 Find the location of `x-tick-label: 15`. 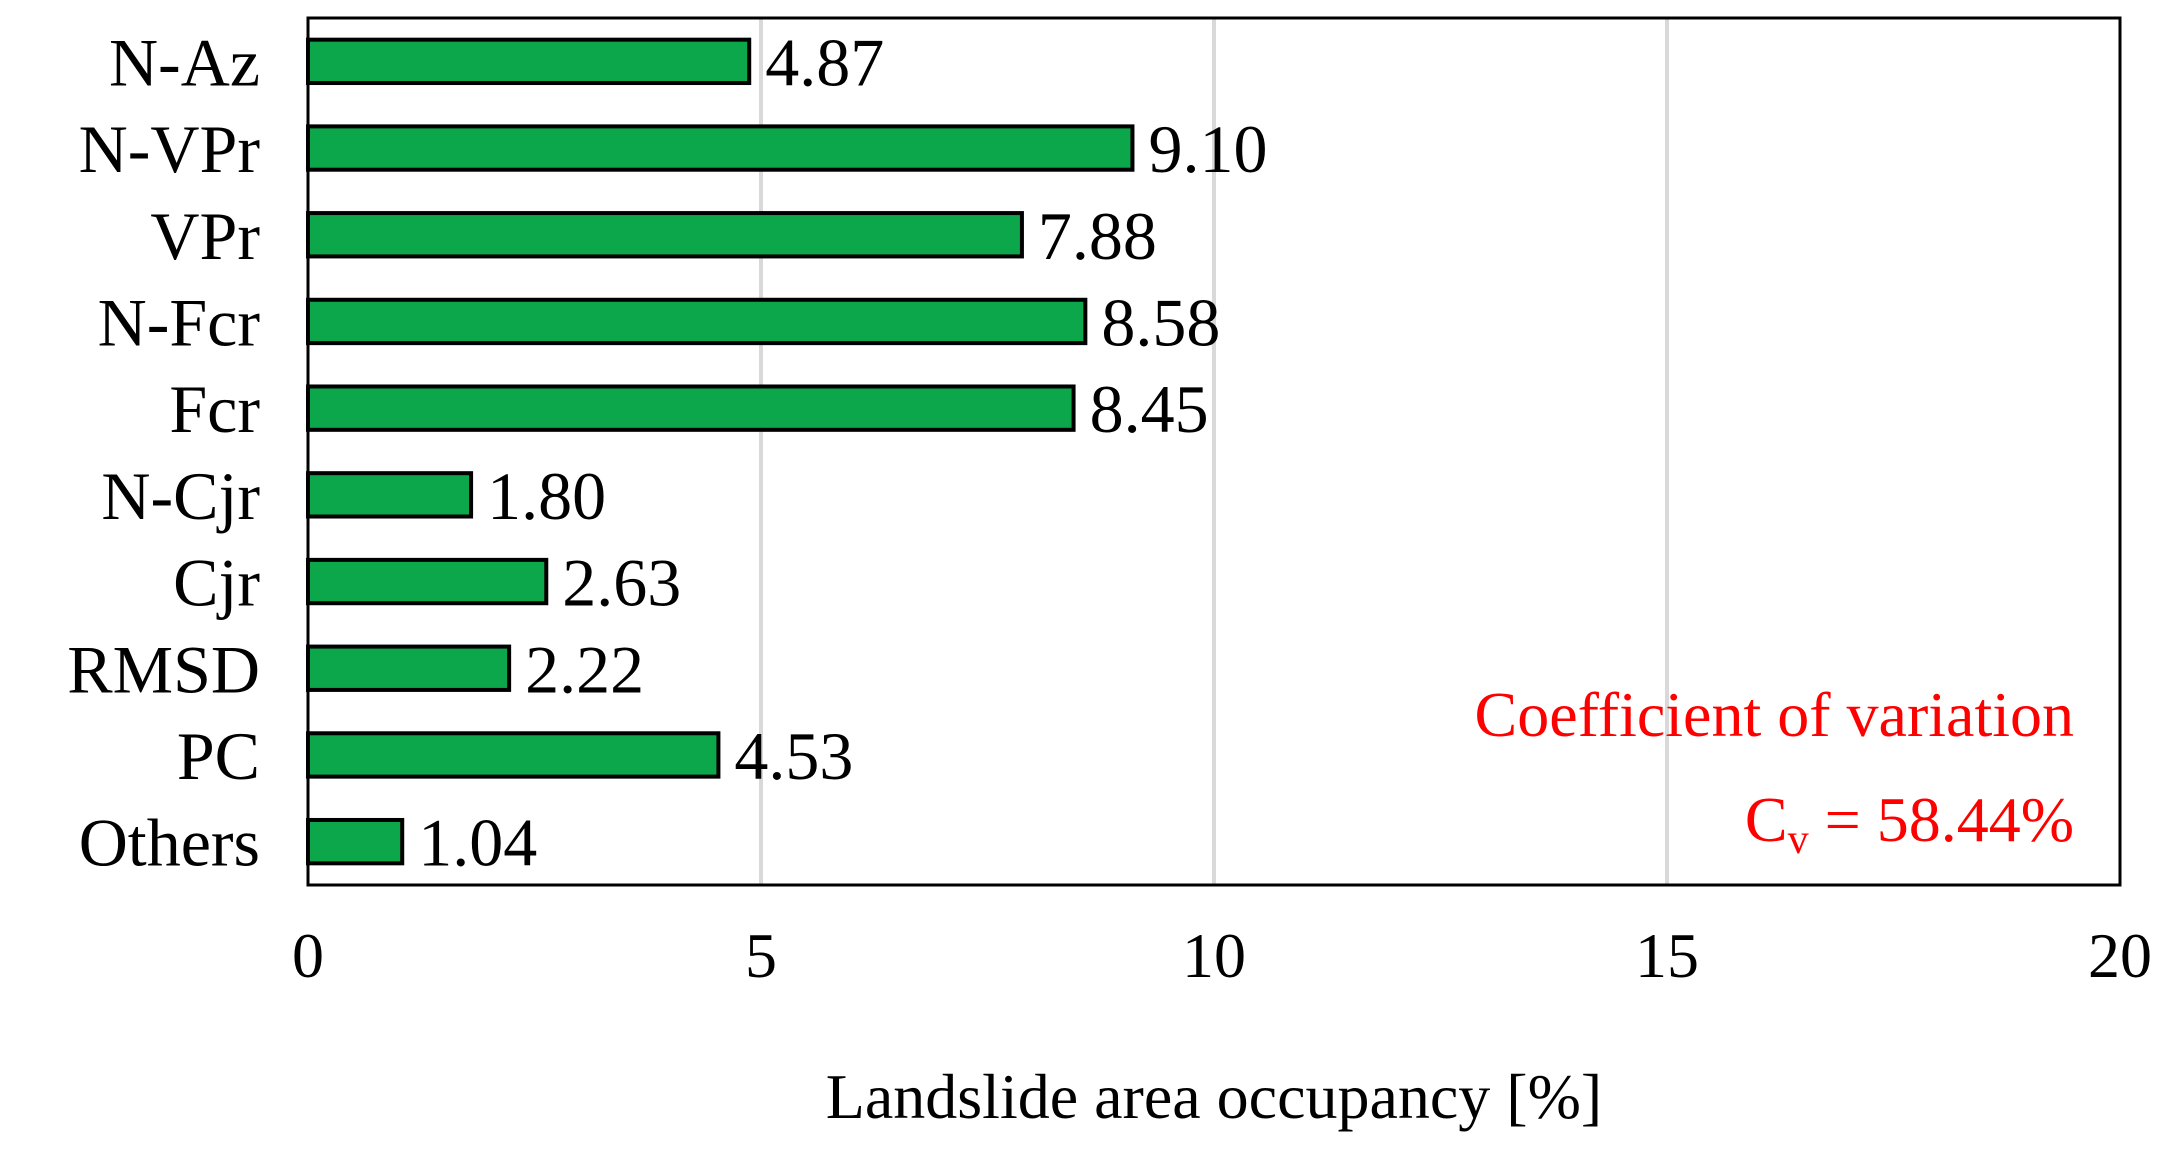

x-tick-label: 15 is located at coordinates (1667, 955).